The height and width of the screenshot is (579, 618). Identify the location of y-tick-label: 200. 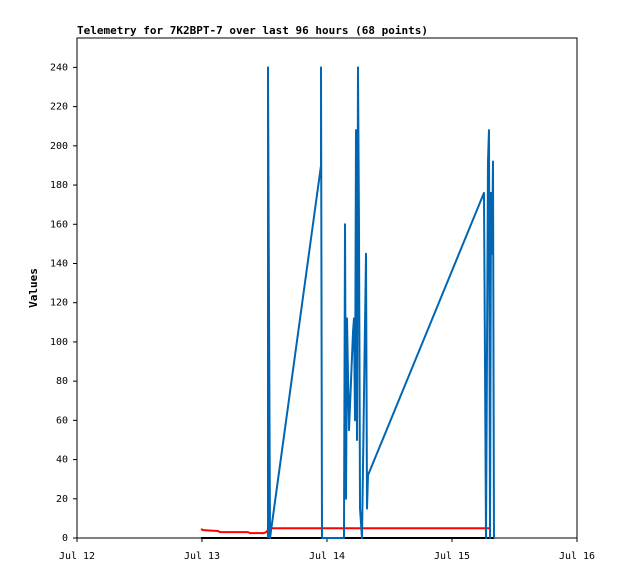
(59, 146).